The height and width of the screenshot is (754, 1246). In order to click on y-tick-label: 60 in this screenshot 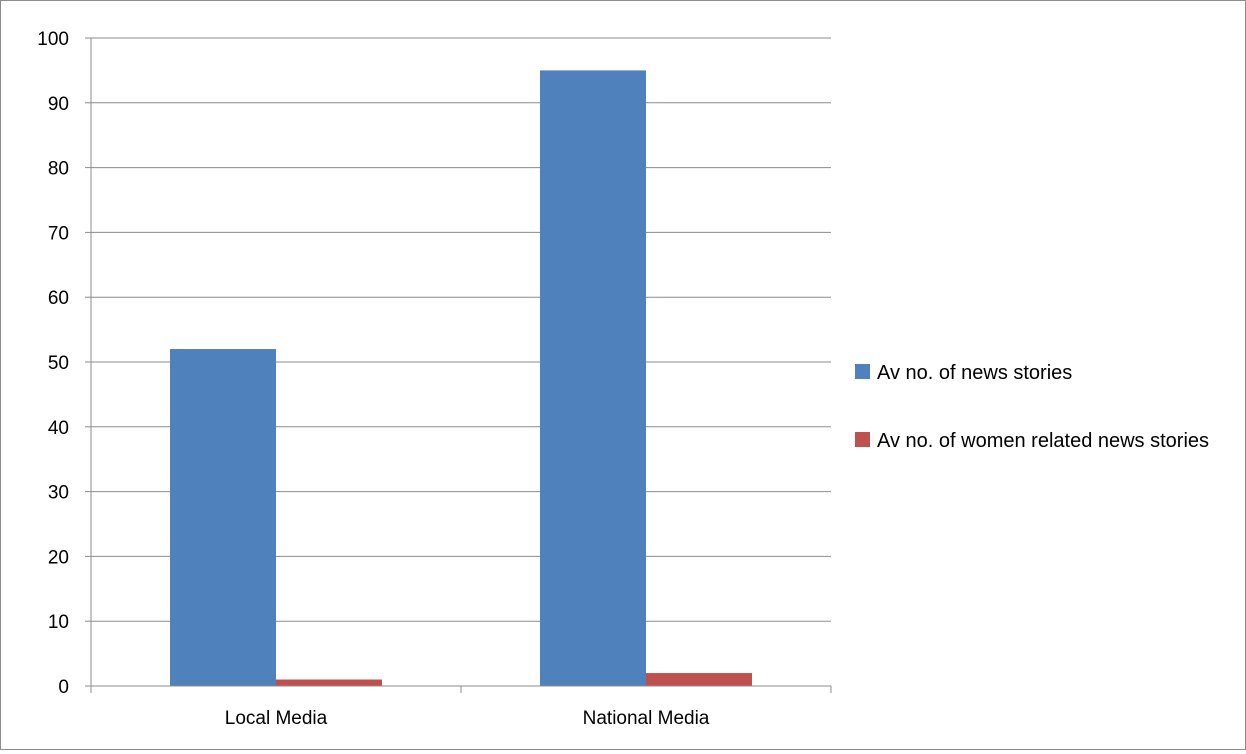, I will do `click(58, 298)`.